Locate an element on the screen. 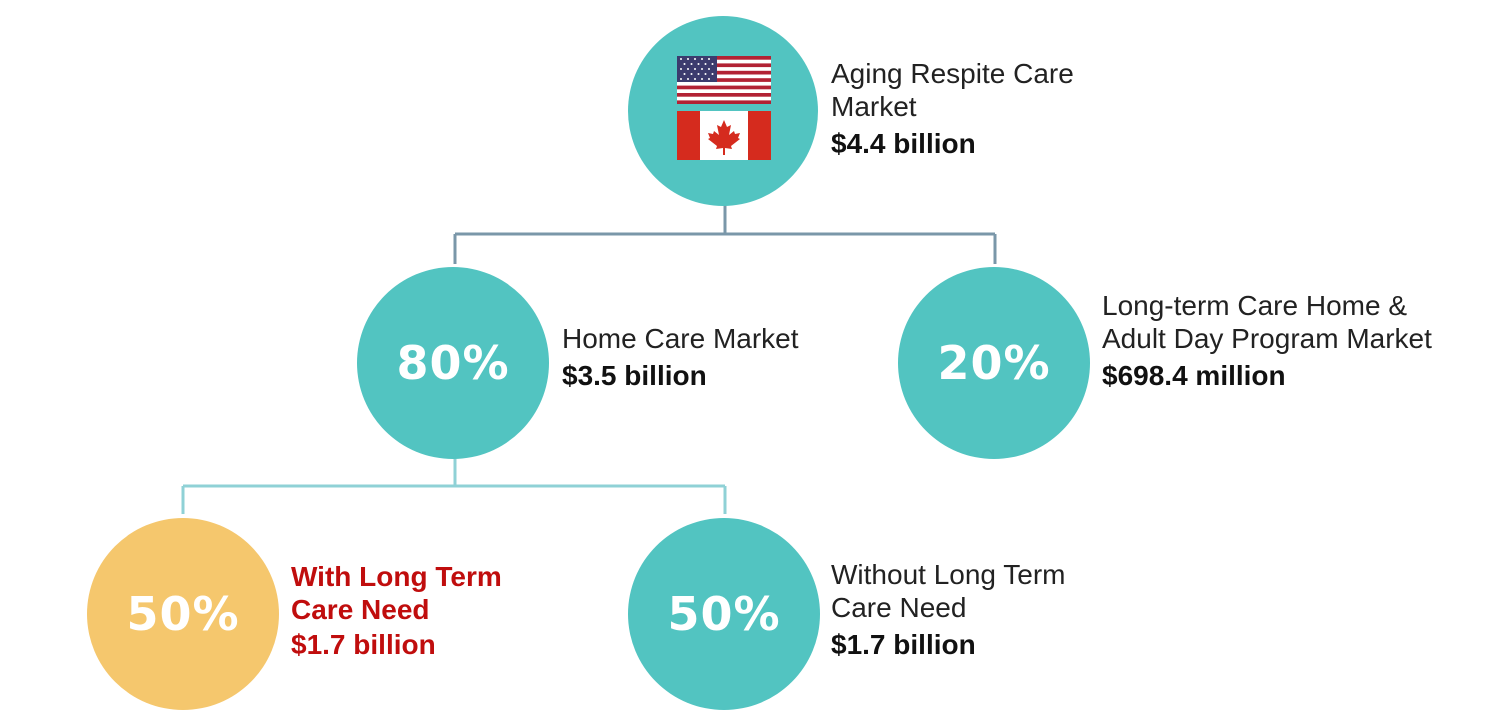 Image resolution: width=1506 pixels, height=722 pixels. long-term-care-circle: 20% is located at coordinates (994, 363).